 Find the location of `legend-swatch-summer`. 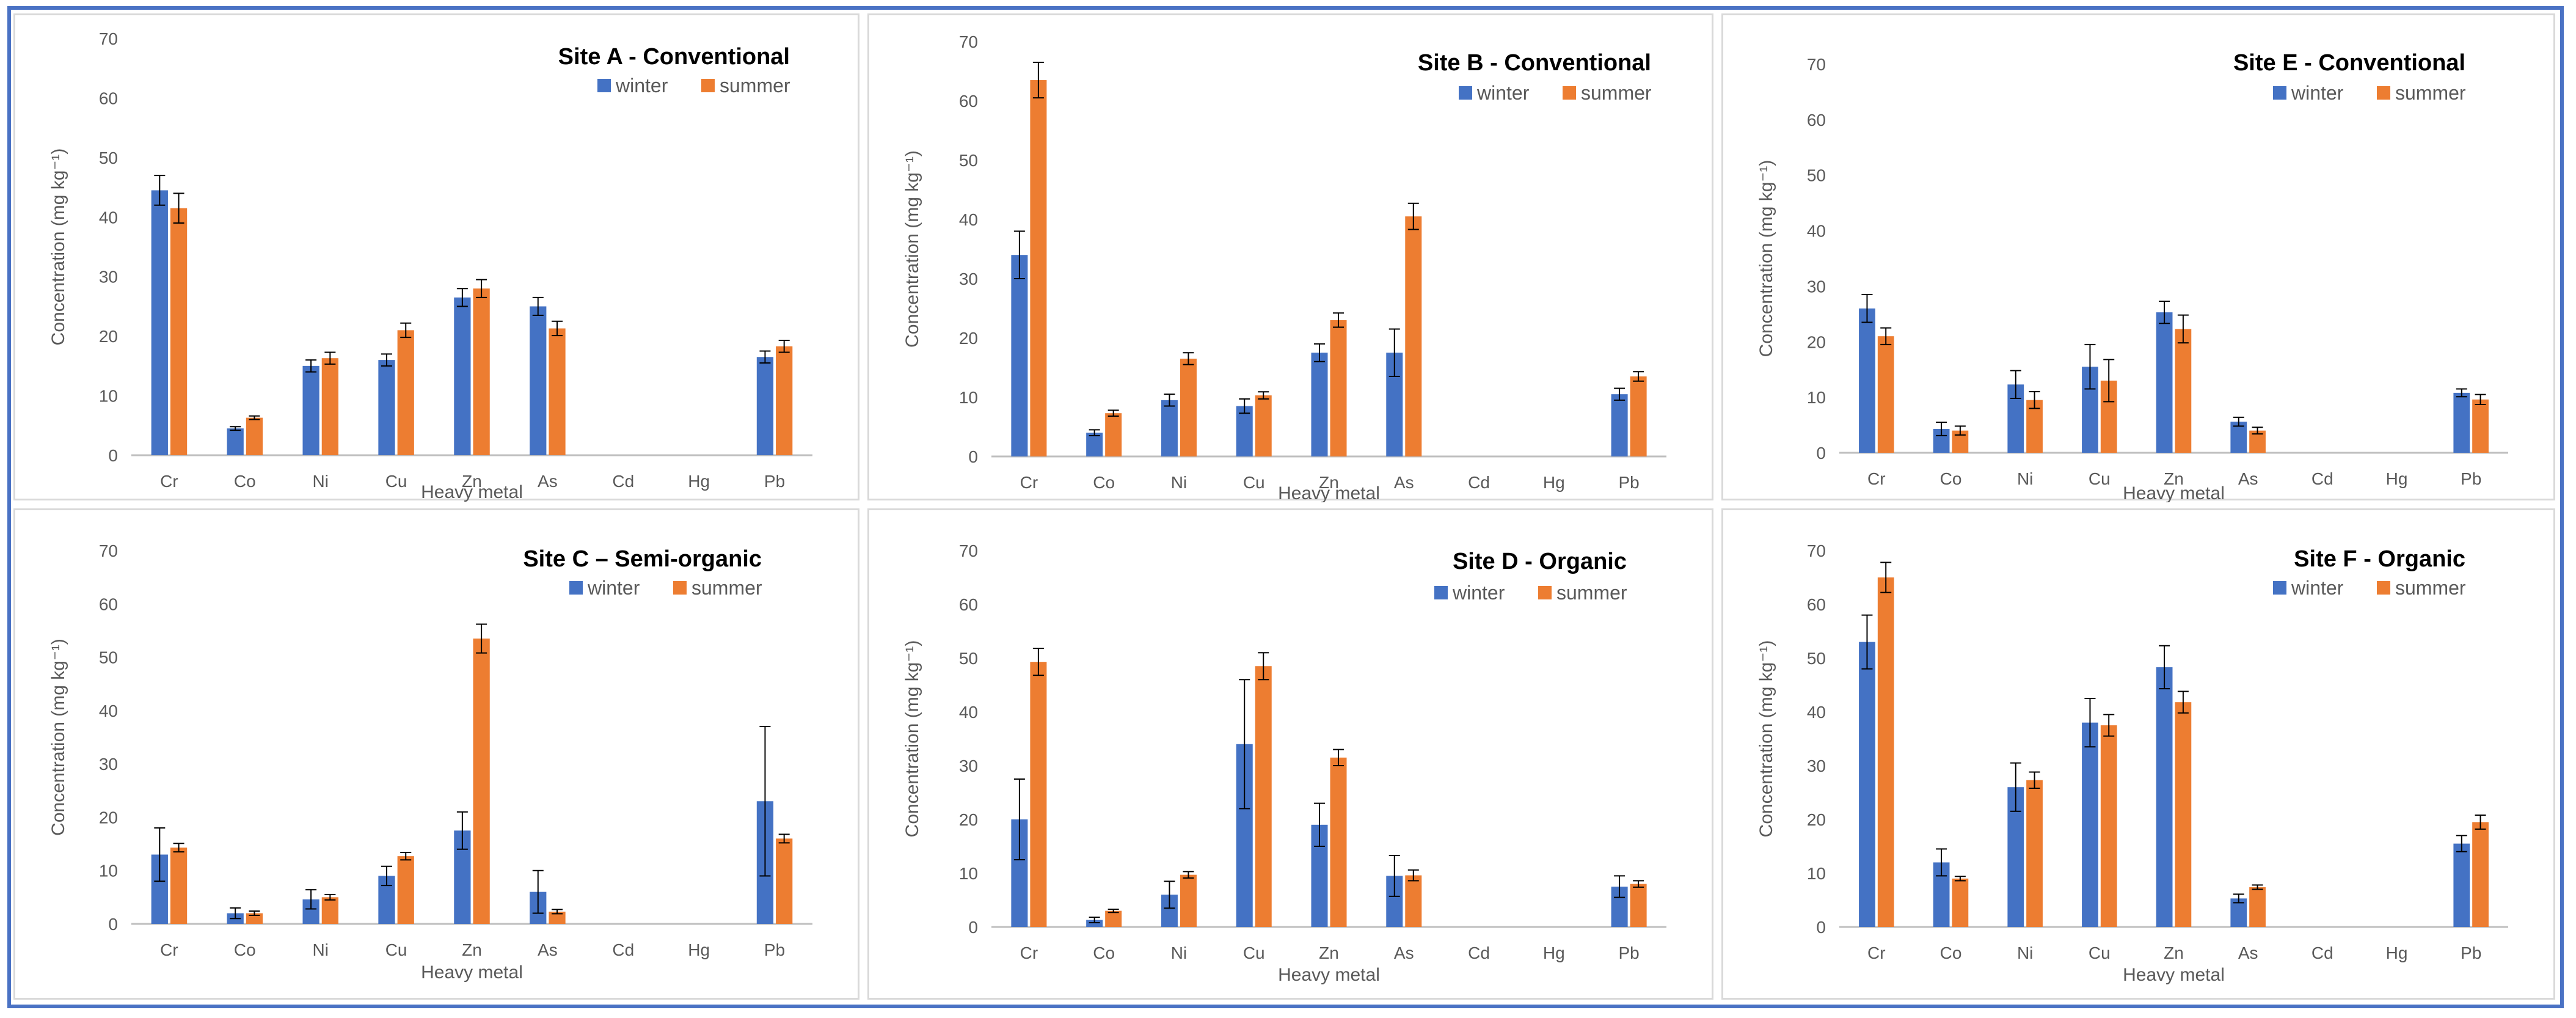

legend-swatch-summer is located at coordinates (1545, 592).